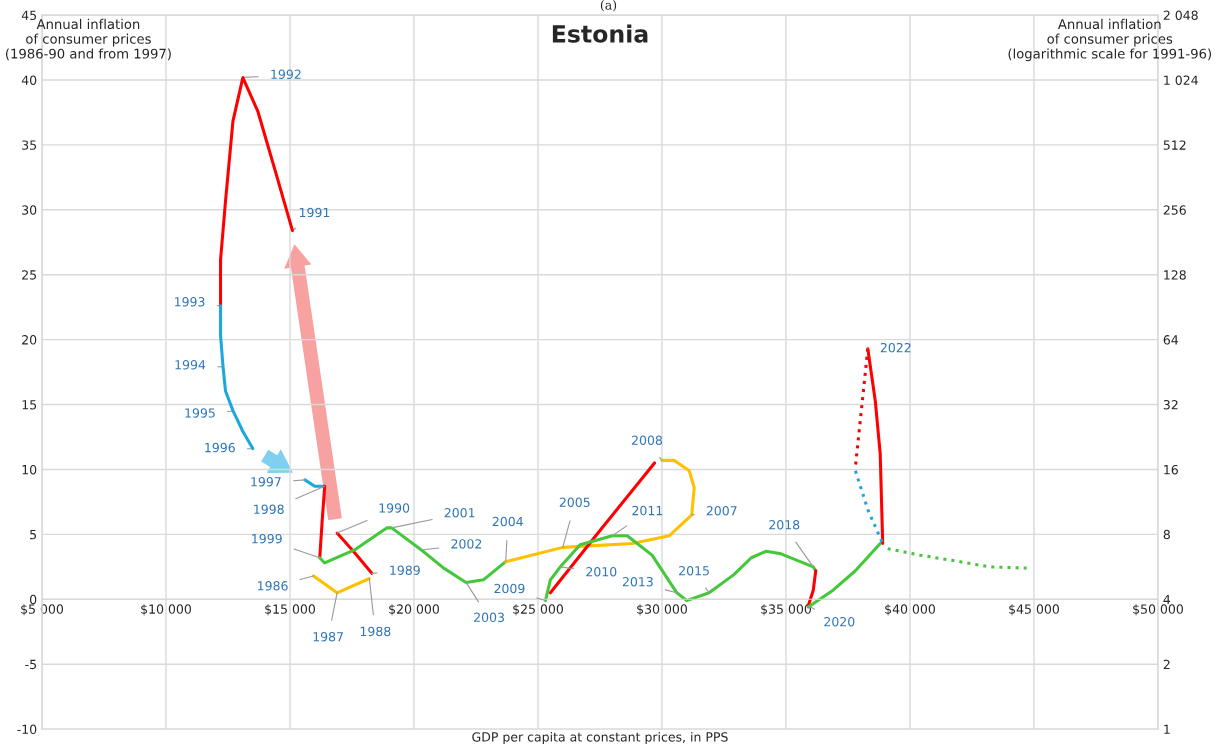 This screenshot has width=1217, height=754. I want to click on y2-tick-label: 32, so click(1170, 405).